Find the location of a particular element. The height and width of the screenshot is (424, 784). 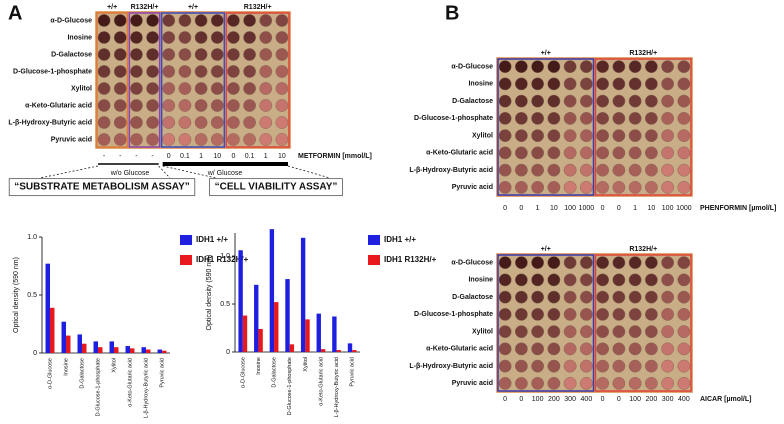

y-tick-label: 1.0 is located at coordinates (32, 237).